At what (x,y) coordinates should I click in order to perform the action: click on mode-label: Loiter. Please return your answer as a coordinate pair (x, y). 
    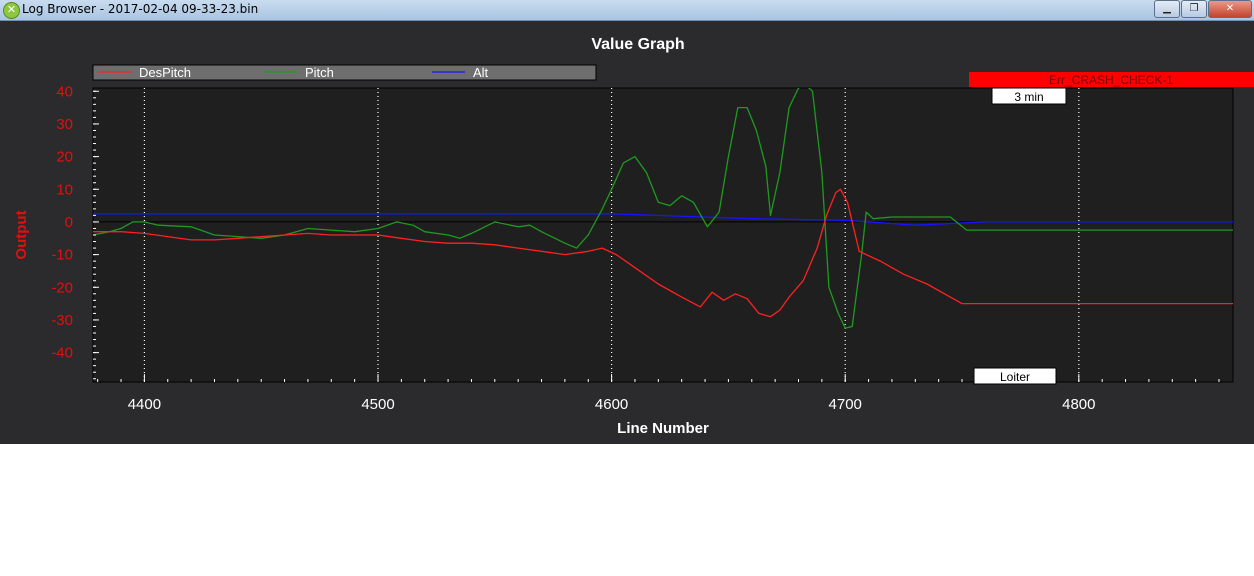
    Looking at the image, I should click on (1015, 377).